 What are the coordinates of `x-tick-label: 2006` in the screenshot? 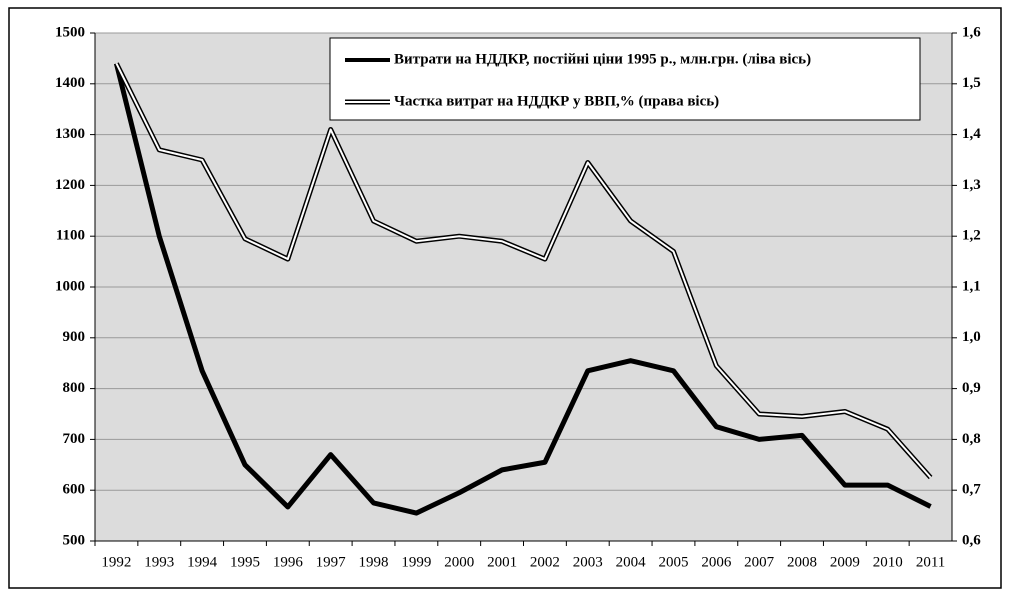 It's located at (716, 562).